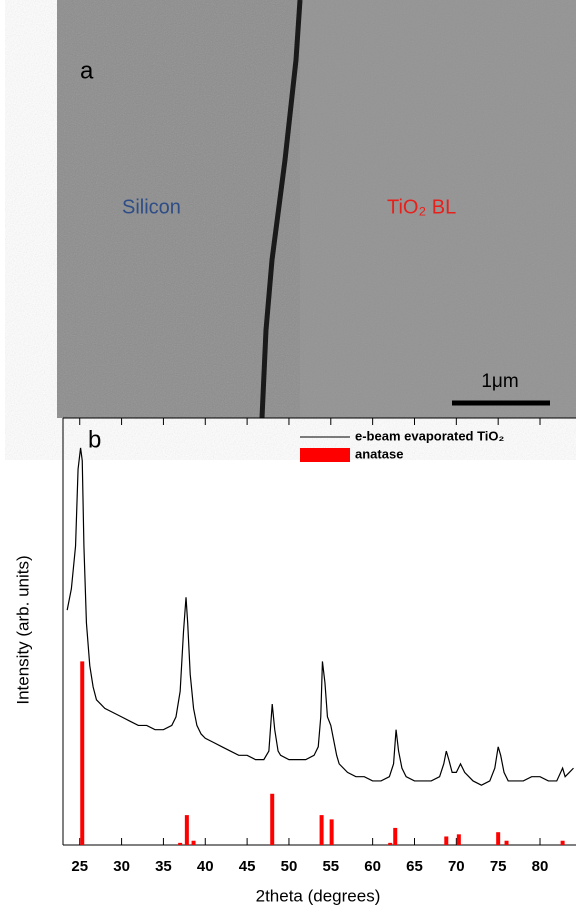 This screenshot has width=576, height=913. I want to click on x-tick-label: 65, so click(414, 866).